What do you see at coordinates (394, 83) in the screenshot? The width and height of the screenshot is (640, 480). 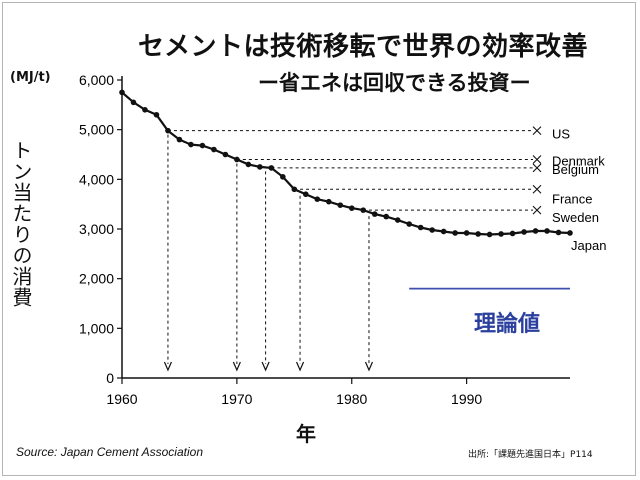 I see `chart-subtitle: ー省エネは回収できる投資ー` at bounding box center [394, 83].